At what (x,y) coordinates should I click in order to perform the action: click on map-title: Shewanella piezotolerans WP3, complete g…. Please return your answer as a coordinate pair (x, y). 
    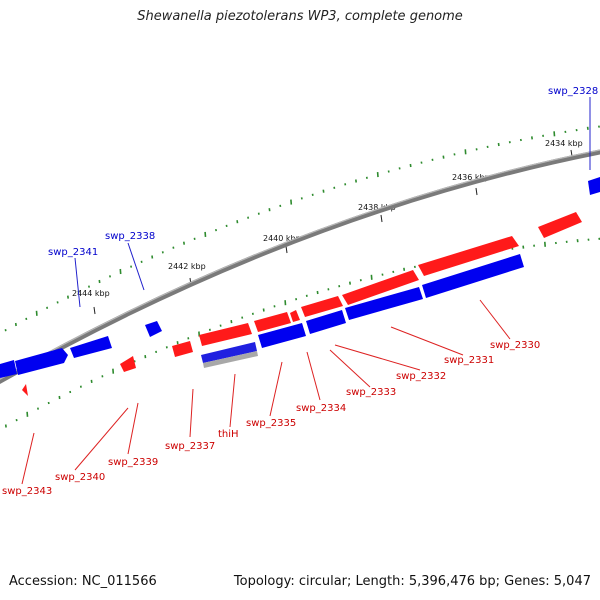
    Looking at the image, I should click on (300, 16).